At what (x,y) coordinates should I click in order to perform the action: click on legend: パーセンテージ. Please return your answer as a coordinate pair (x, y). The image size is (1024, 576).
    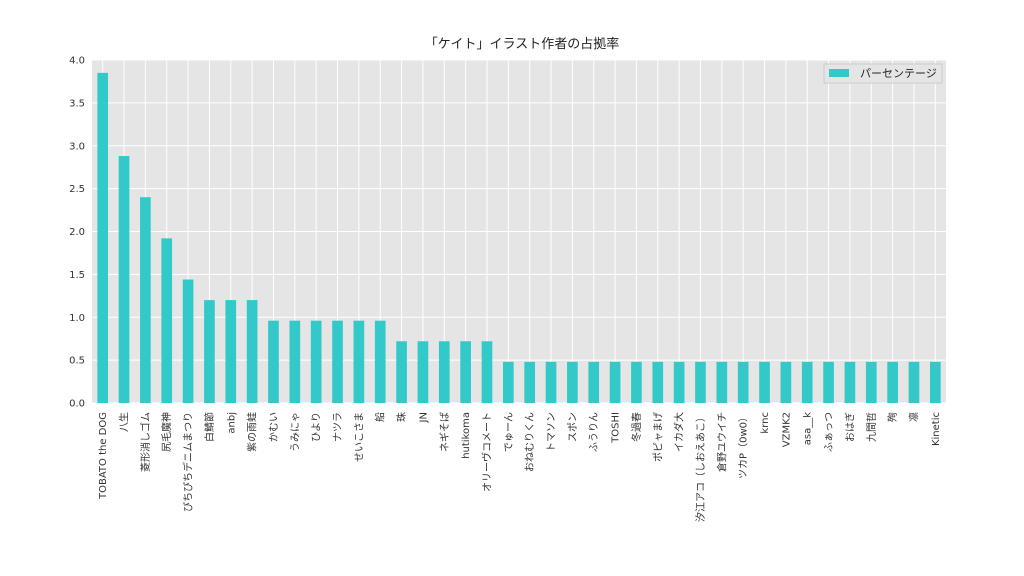
    Looking at the image, I should click on (883, 73).